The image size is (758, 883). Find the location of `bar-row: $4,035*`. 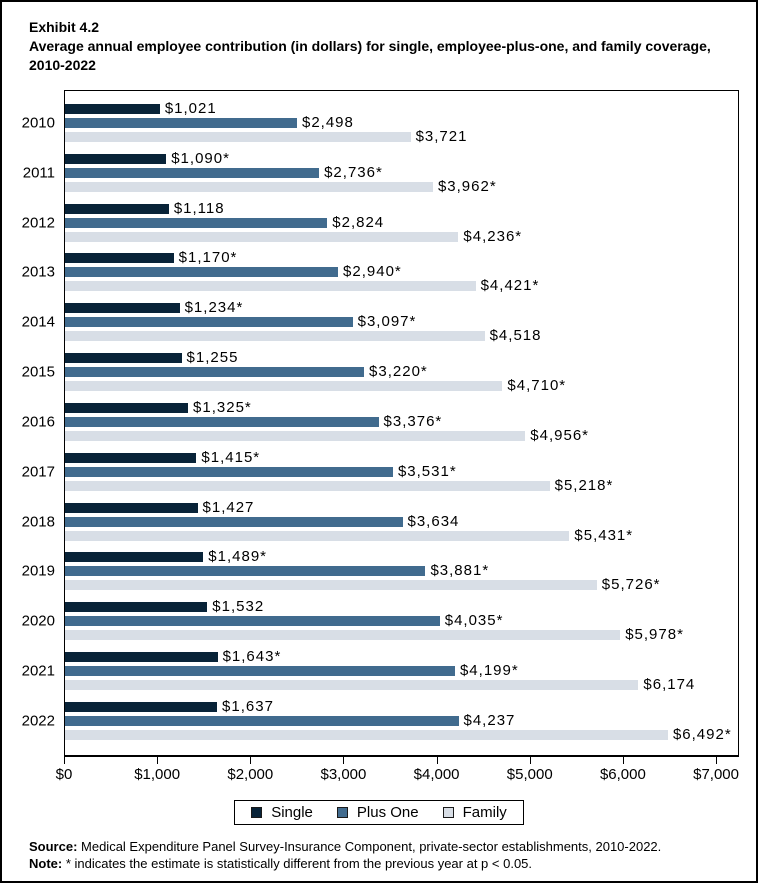

bar-row: $4,035* is located at coordinates (401, 621).